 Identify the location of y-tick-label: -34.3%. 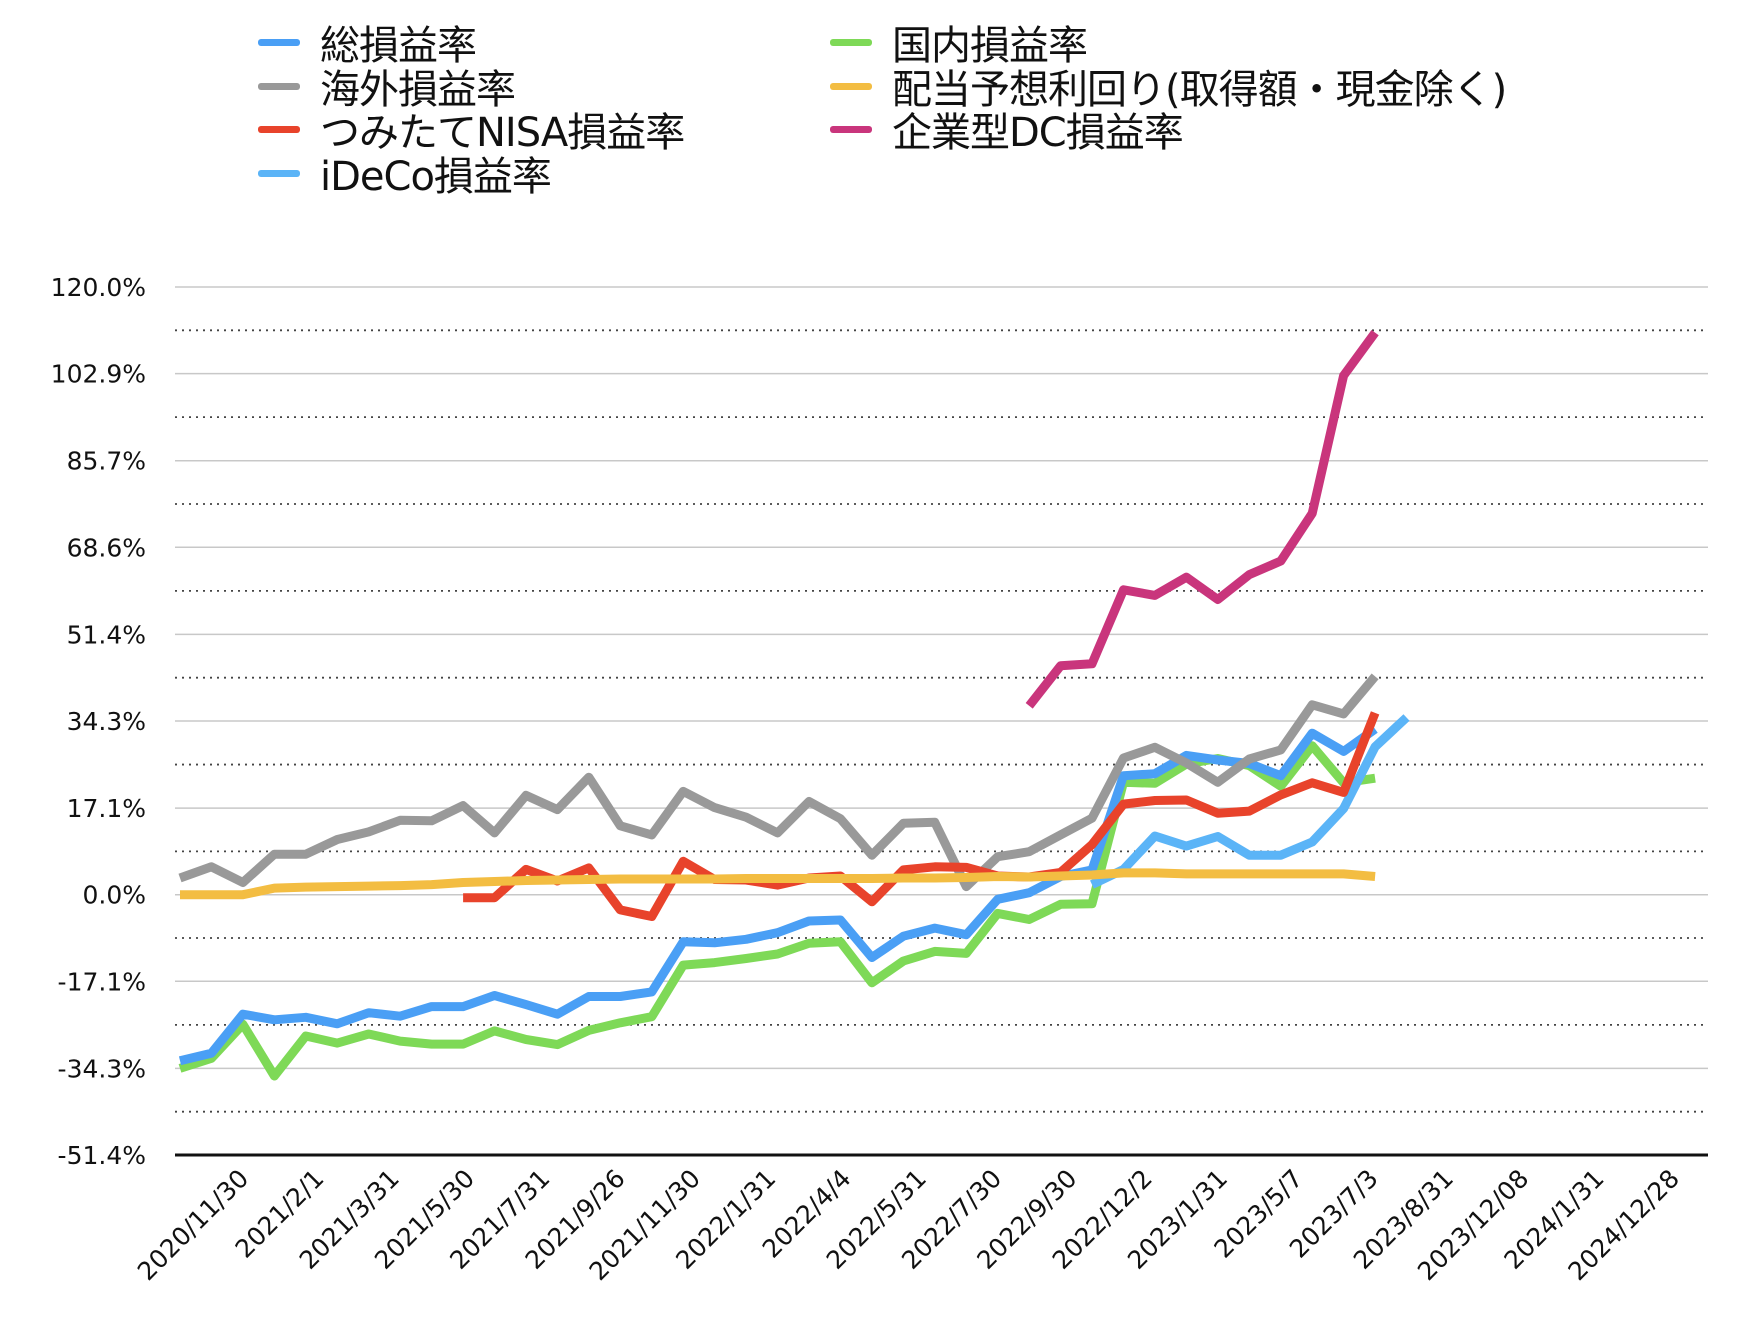
(102, 1068).